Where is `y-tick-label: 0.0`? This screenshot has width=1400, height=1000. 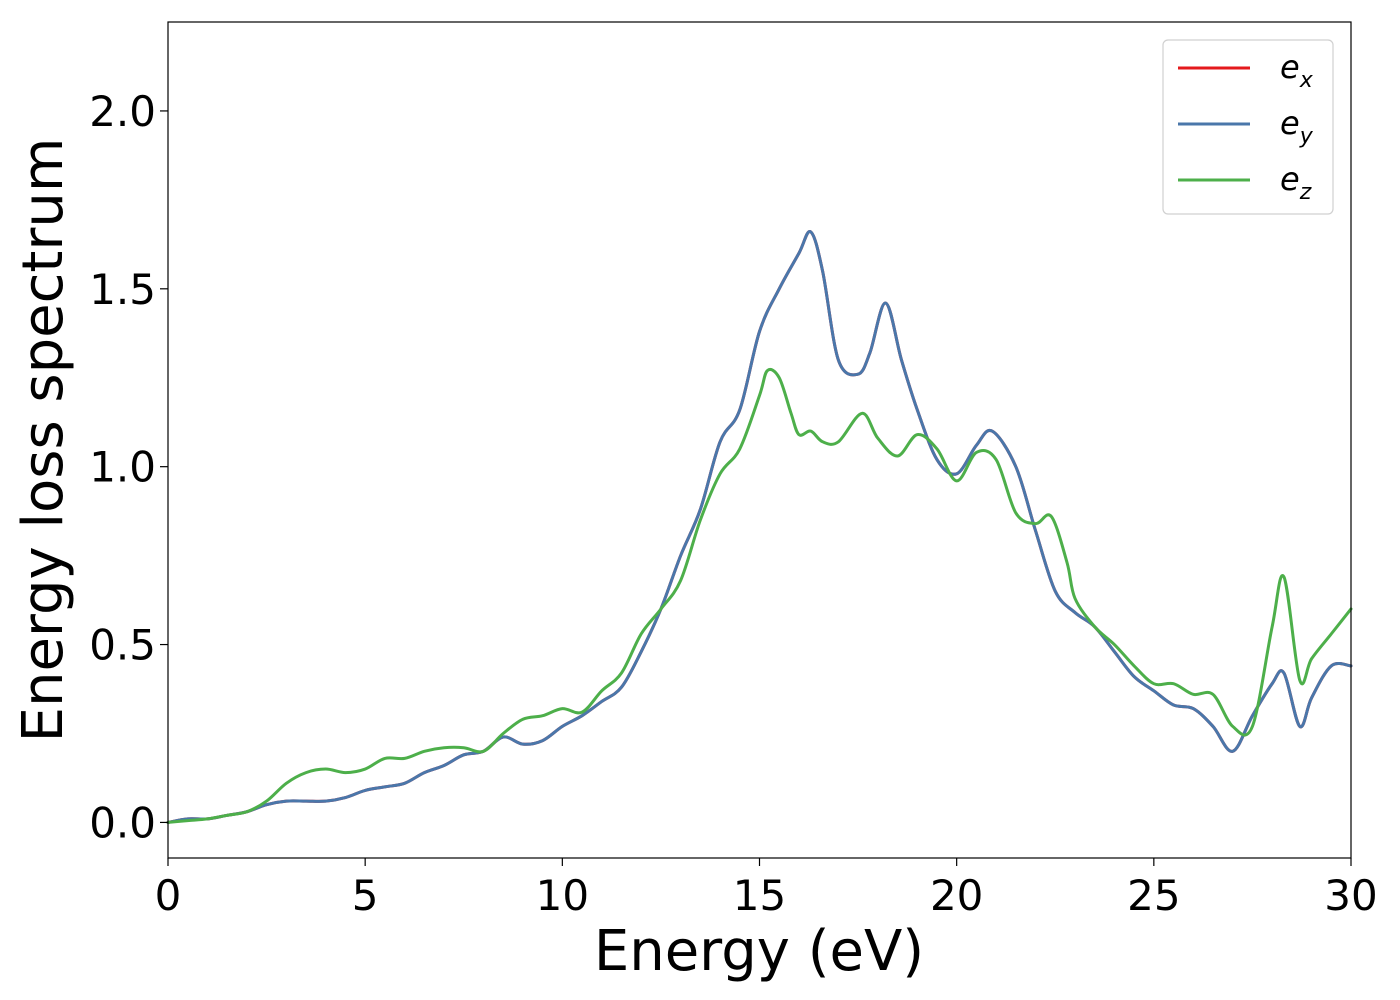 y-tick-label: 0.0 is located at coordinates (122, 822).